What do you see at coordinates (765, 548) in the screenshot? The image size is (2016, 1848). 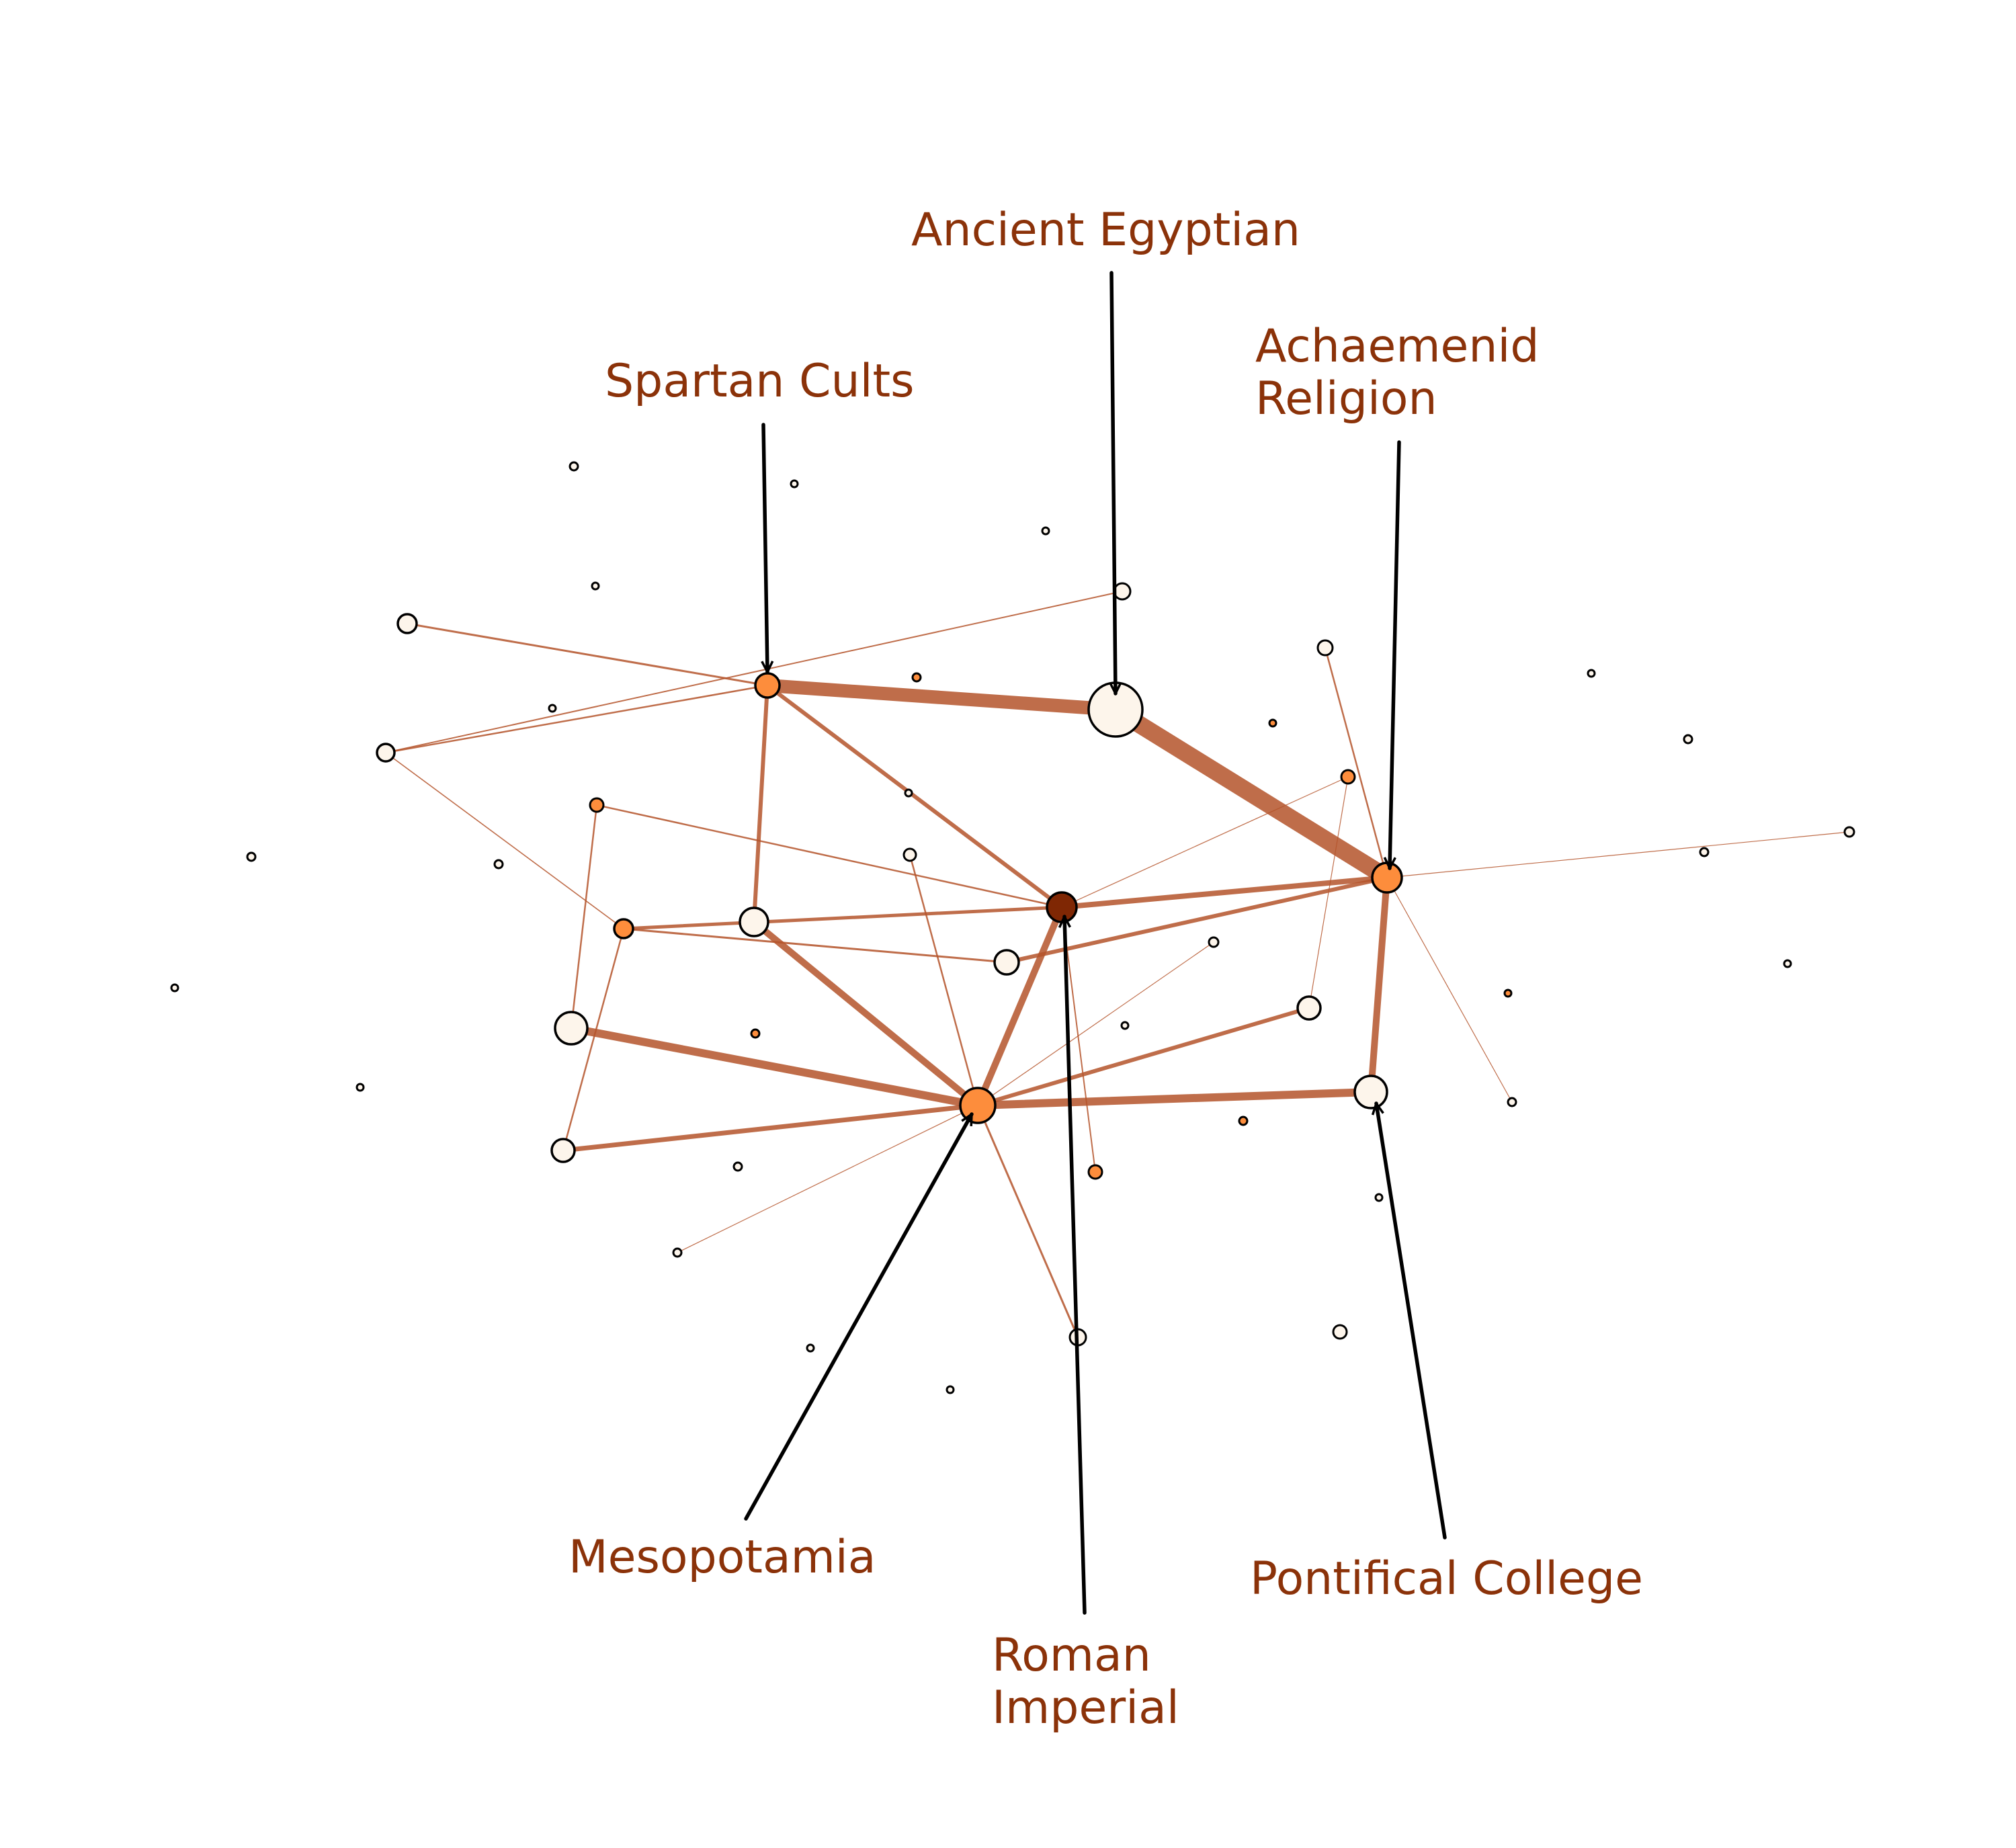 I see `arrow-spartan-cults` at bounding box center [765, 548].